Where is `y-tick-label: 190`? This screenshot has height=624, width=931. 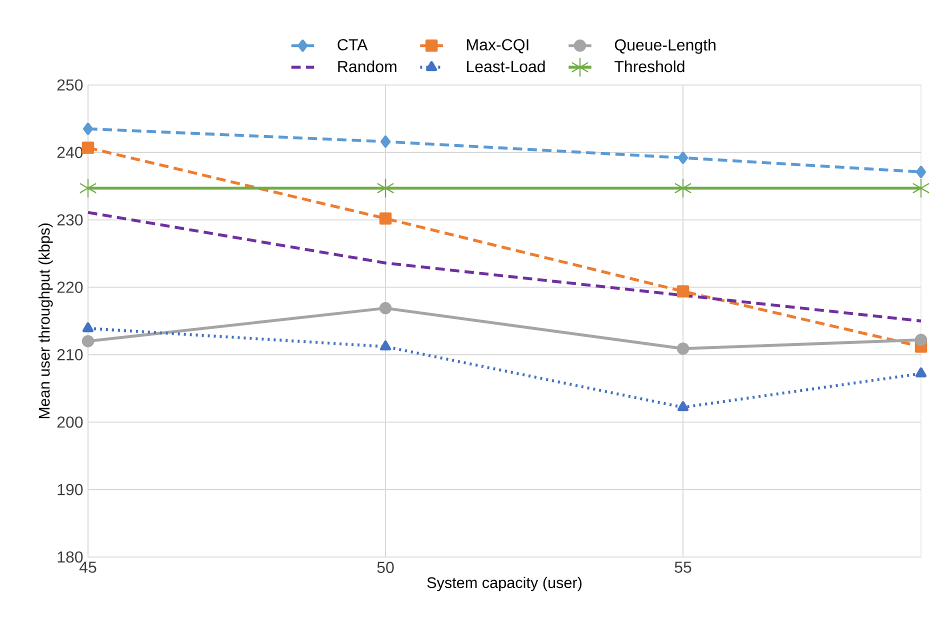 y-tick-label: 190 is located at coordinates (70, 490).